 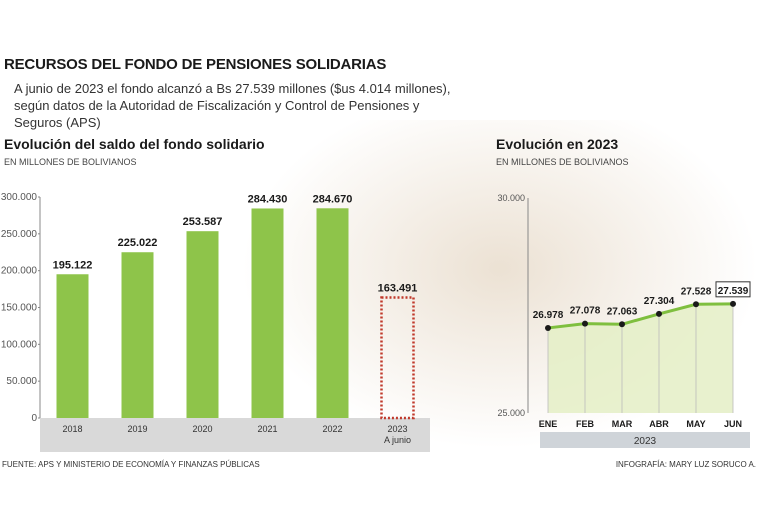 What do you see at coordinates (380, 22) in the screenshot?
I see `top-margin` at bounding box center [380, 22].